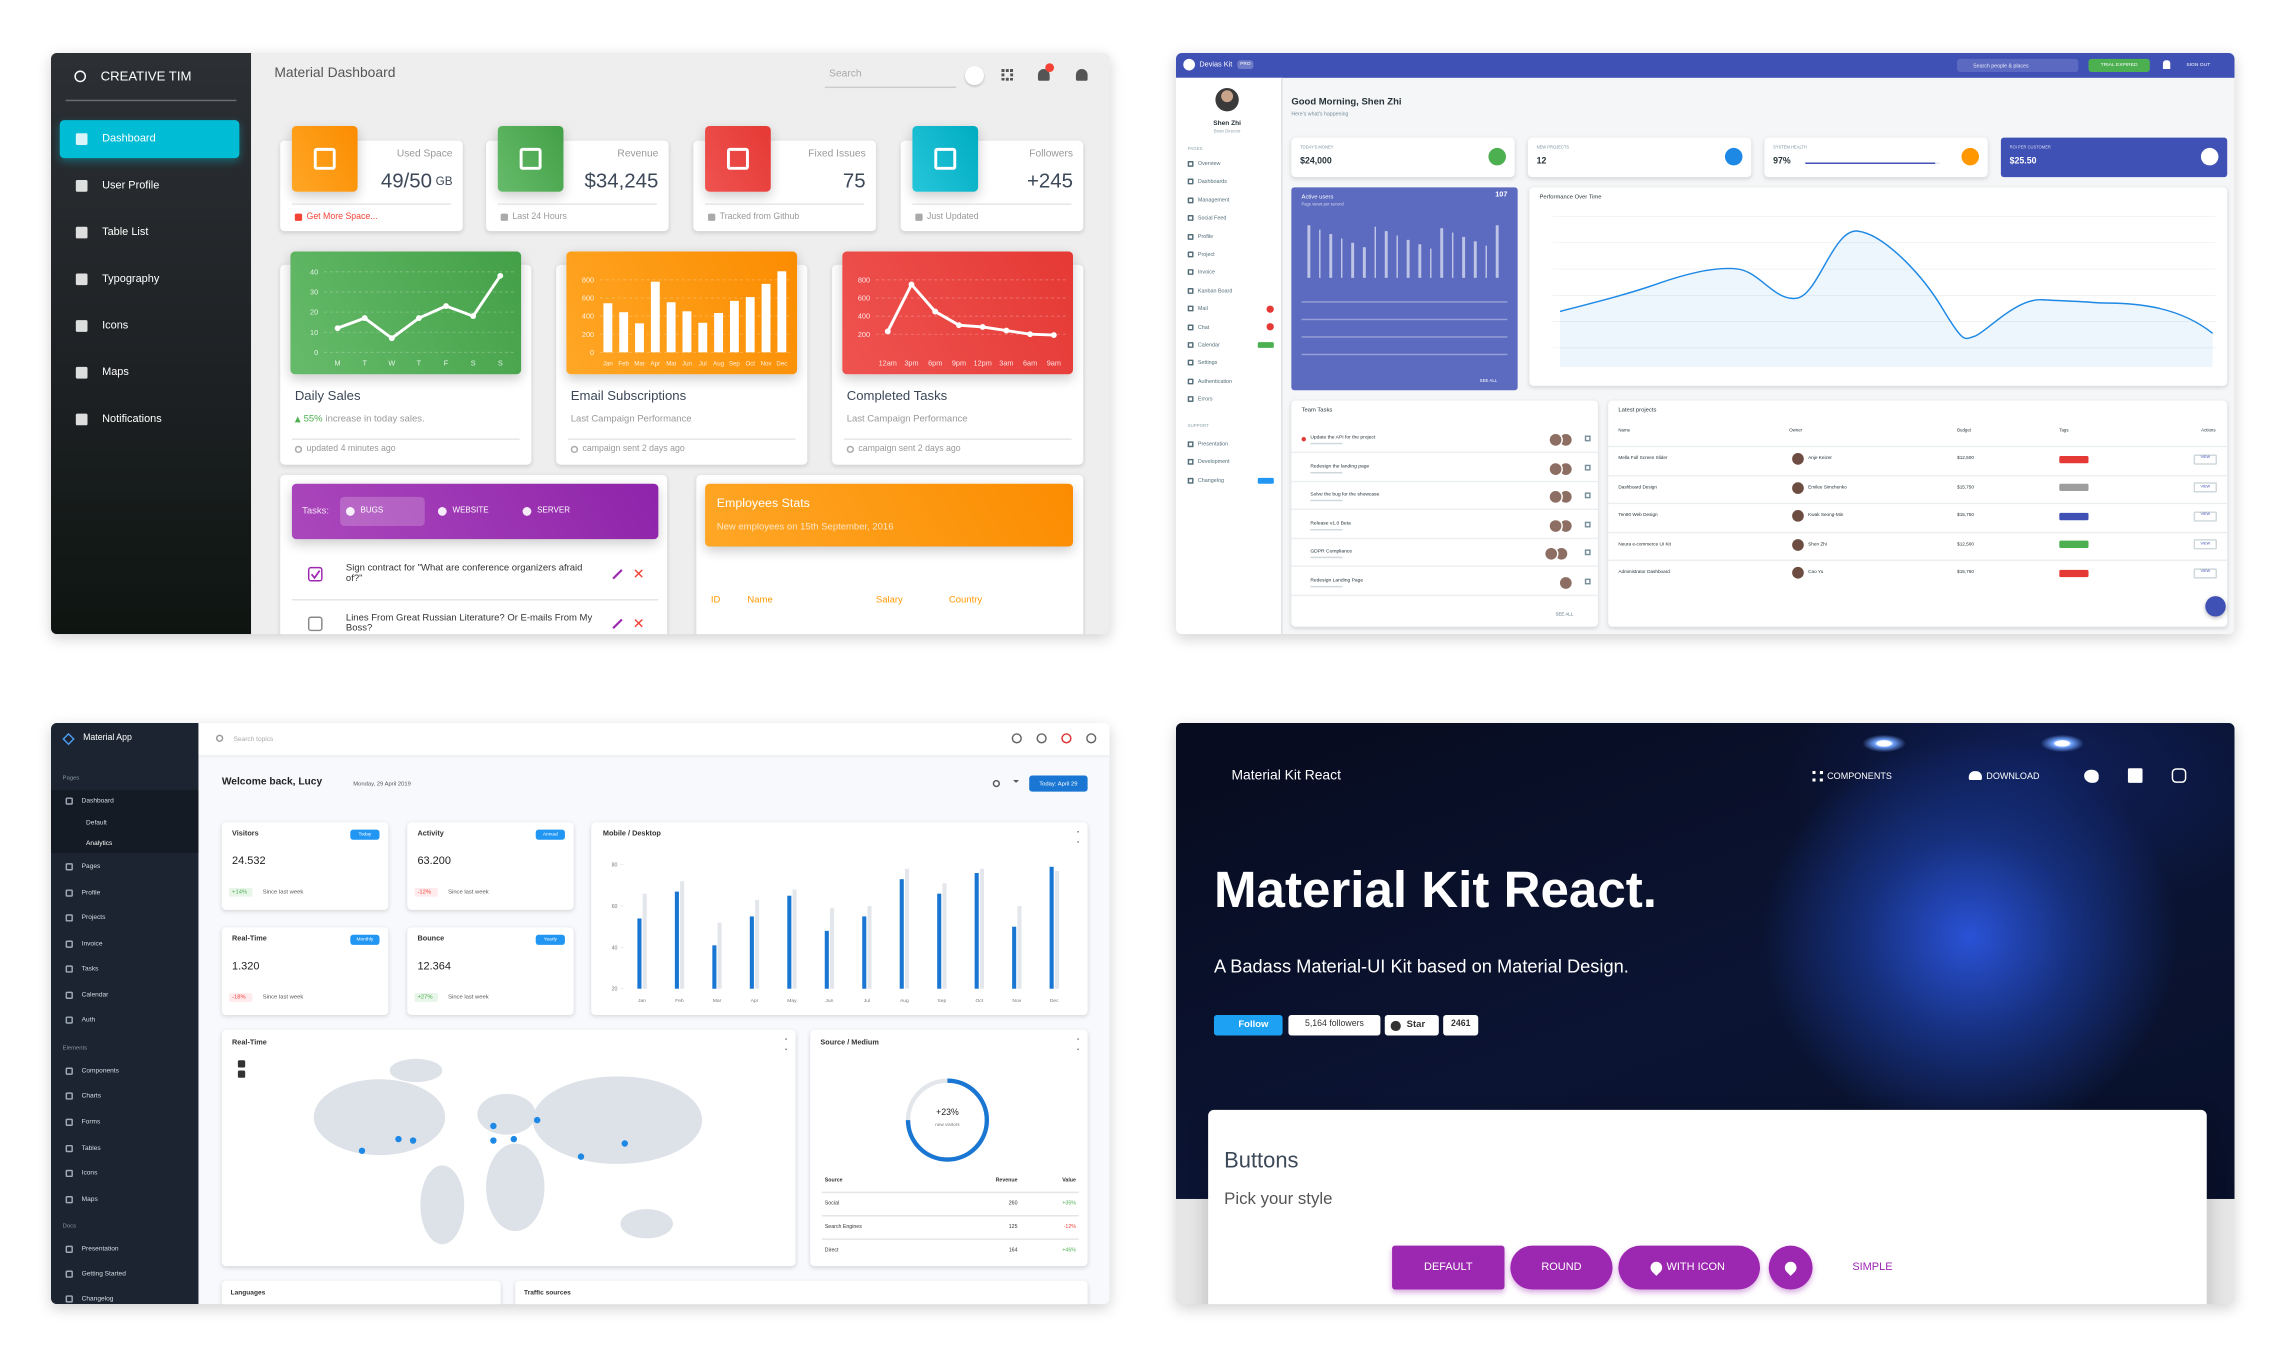  What do you see at coordinates (1826, 514) in the screenshot?
I see `label: Kwak Seong-Min` at bounding box center [1826, 514].